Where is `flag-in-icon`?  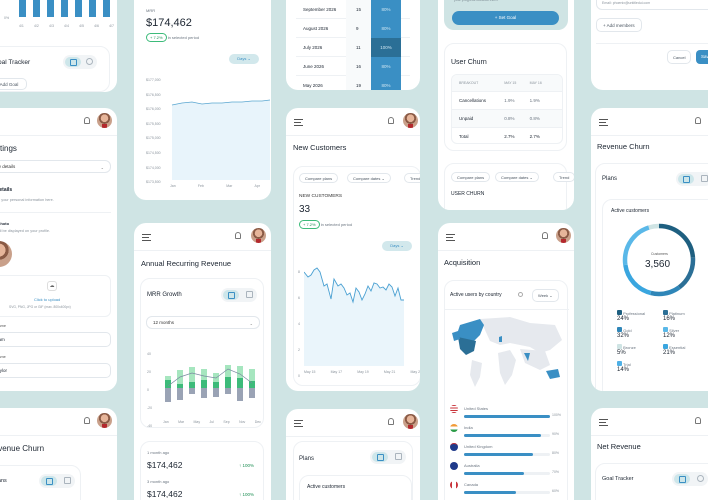 flag-in-icon is located at coordinates (454, 428).